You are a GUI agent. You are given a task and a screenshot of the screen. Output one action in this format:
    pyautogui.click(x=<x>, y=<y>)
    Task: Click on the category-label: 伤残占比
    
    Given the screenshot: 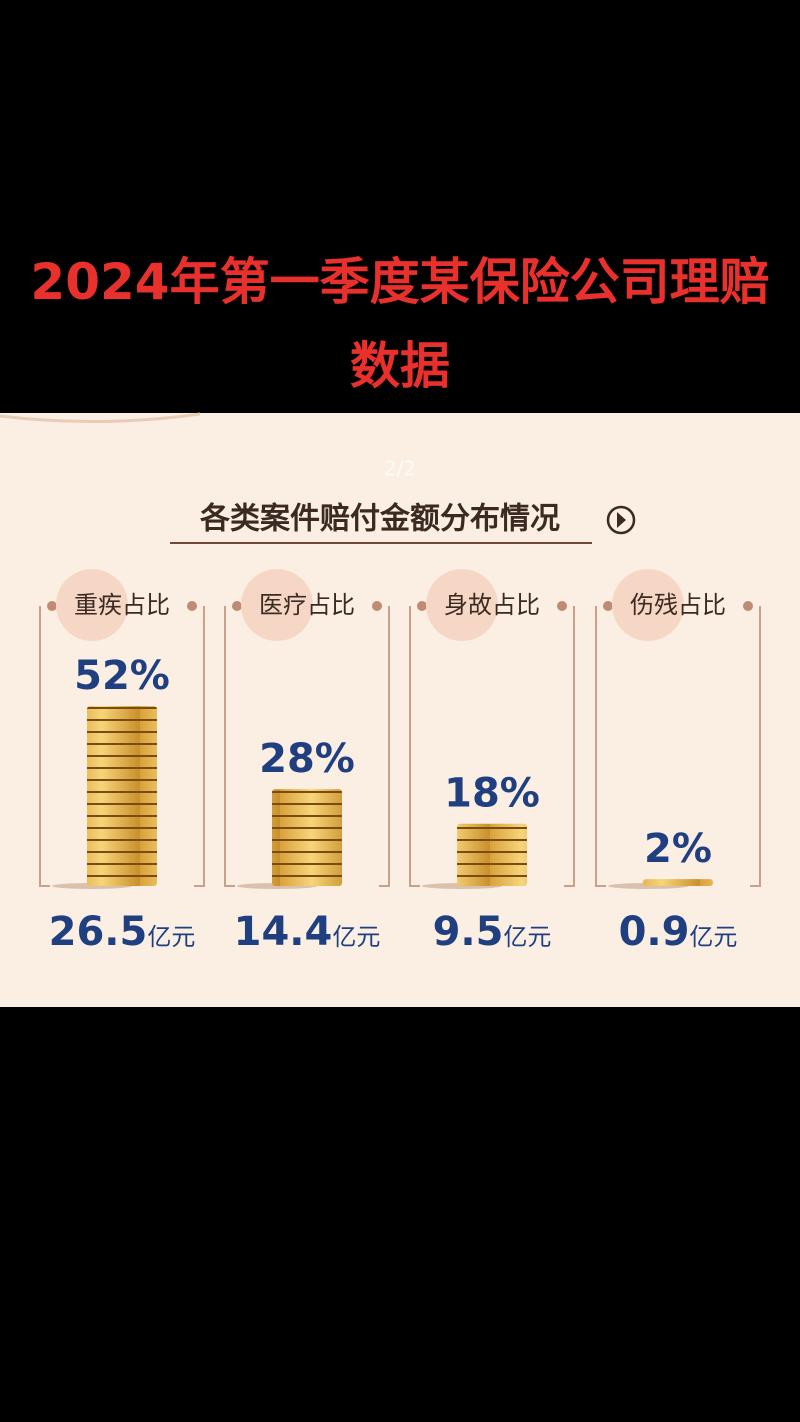 What is the action you would take?
    pyautogui.click(x=678, y=605)
    